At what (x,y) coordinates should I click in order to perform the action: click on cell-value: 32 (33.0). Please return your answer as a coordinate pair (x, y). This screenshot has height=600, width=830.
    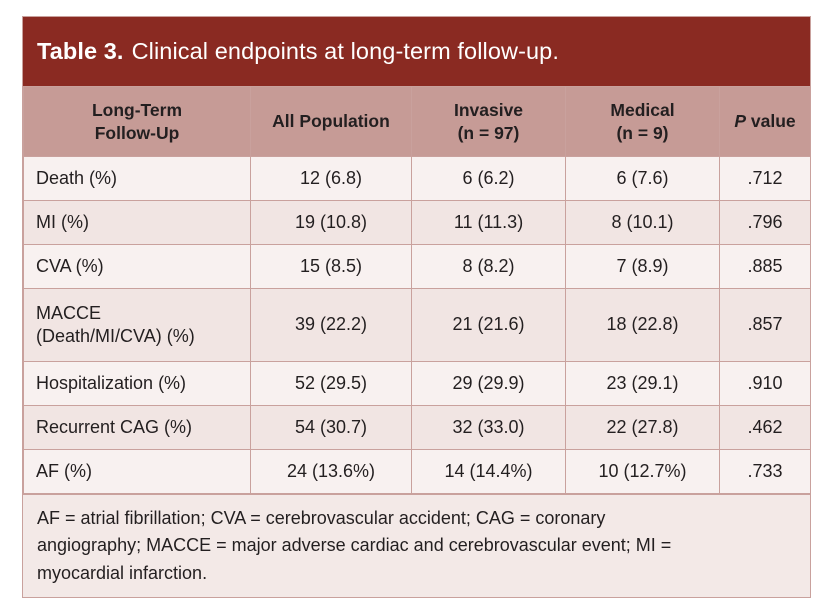
    Looking at the image, I should click on (488, 427).